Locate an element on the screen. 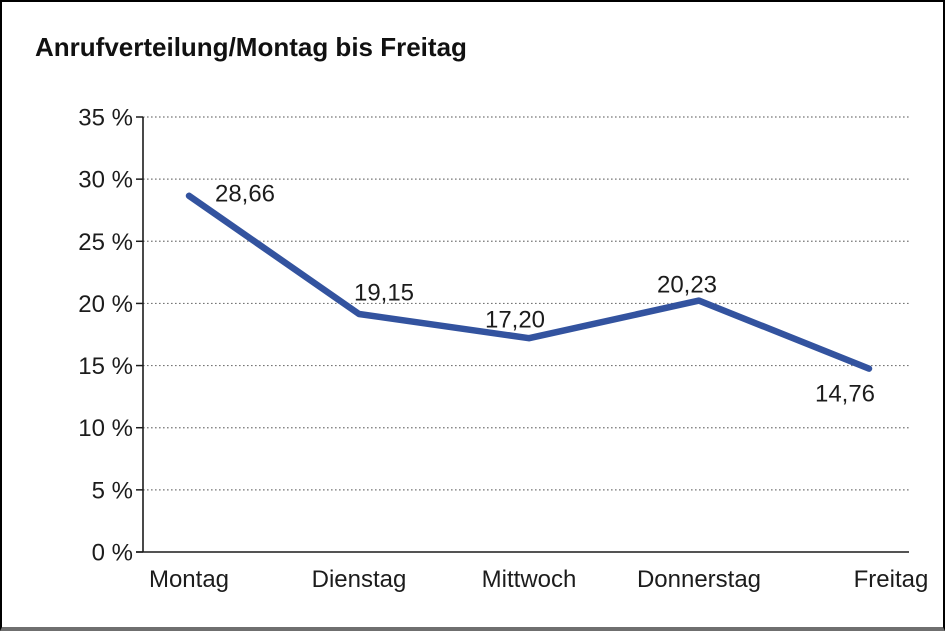 The width and height of the screenshot is (945, 631). data-point-label: 14,76 is located at coordinates (845, 394).